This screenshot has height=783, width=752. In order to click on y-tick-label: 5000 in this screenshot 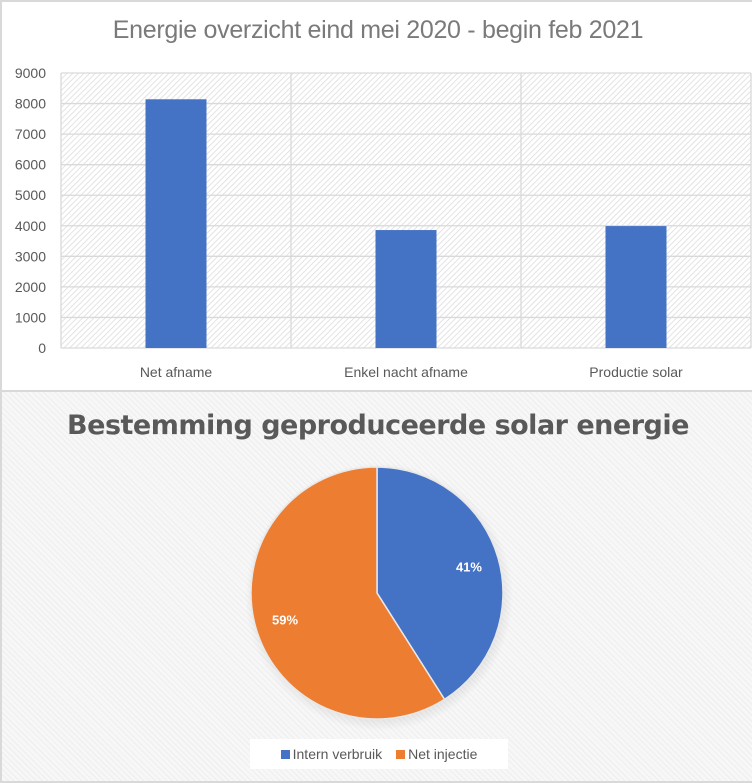, I will do `click(30, 195)`.